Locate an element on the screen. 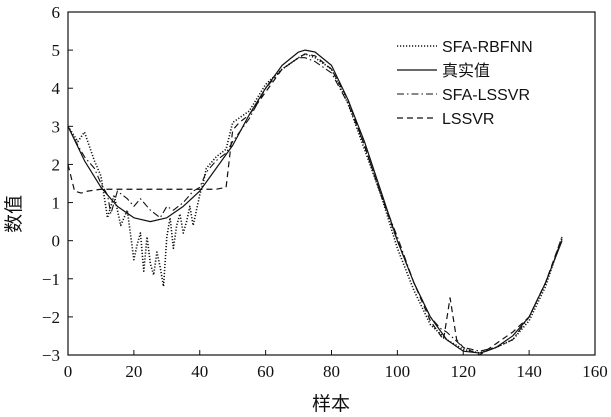  y-tick-label: −1 is located at coordinates (51, 279).